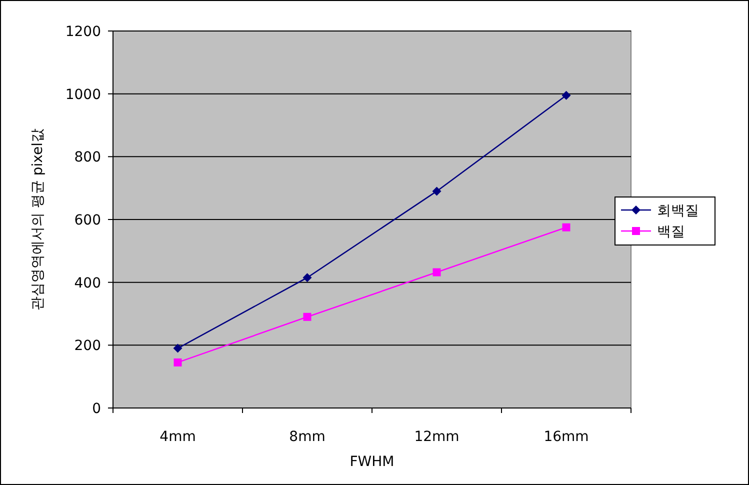 The width and height of the screenshot is (749, 485). What do you see at coordinates (566, 437) in the screenshot?
I see `x-tick-label: 16mm` at bounding box center [566, 437].